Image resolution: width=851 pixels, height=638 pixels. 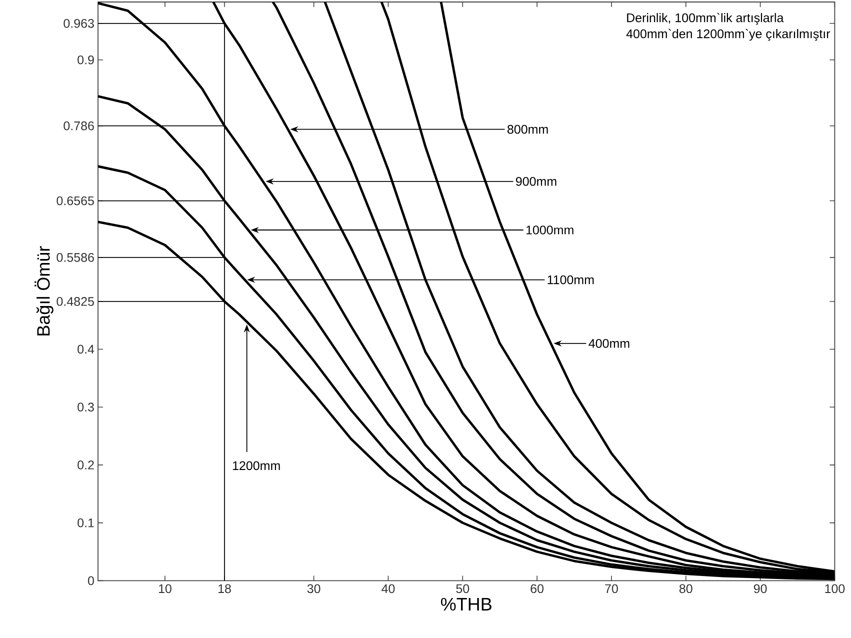 What do you see at coordinates (75, 301) in the screenshot?
I see `y-tick-label: 0.4825` at bounding box center [75, 301].